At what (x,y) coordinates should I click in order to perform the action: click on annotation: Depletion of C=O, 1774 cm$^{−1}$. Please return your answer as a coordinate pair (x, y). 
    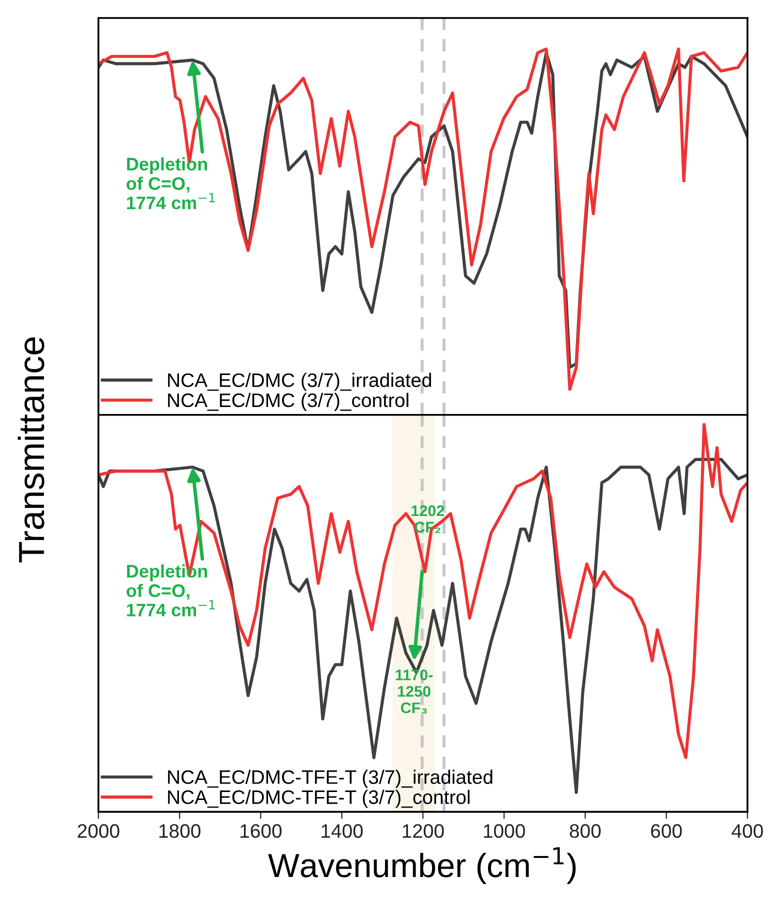
    Looking at the image, I should click on (170, 183).